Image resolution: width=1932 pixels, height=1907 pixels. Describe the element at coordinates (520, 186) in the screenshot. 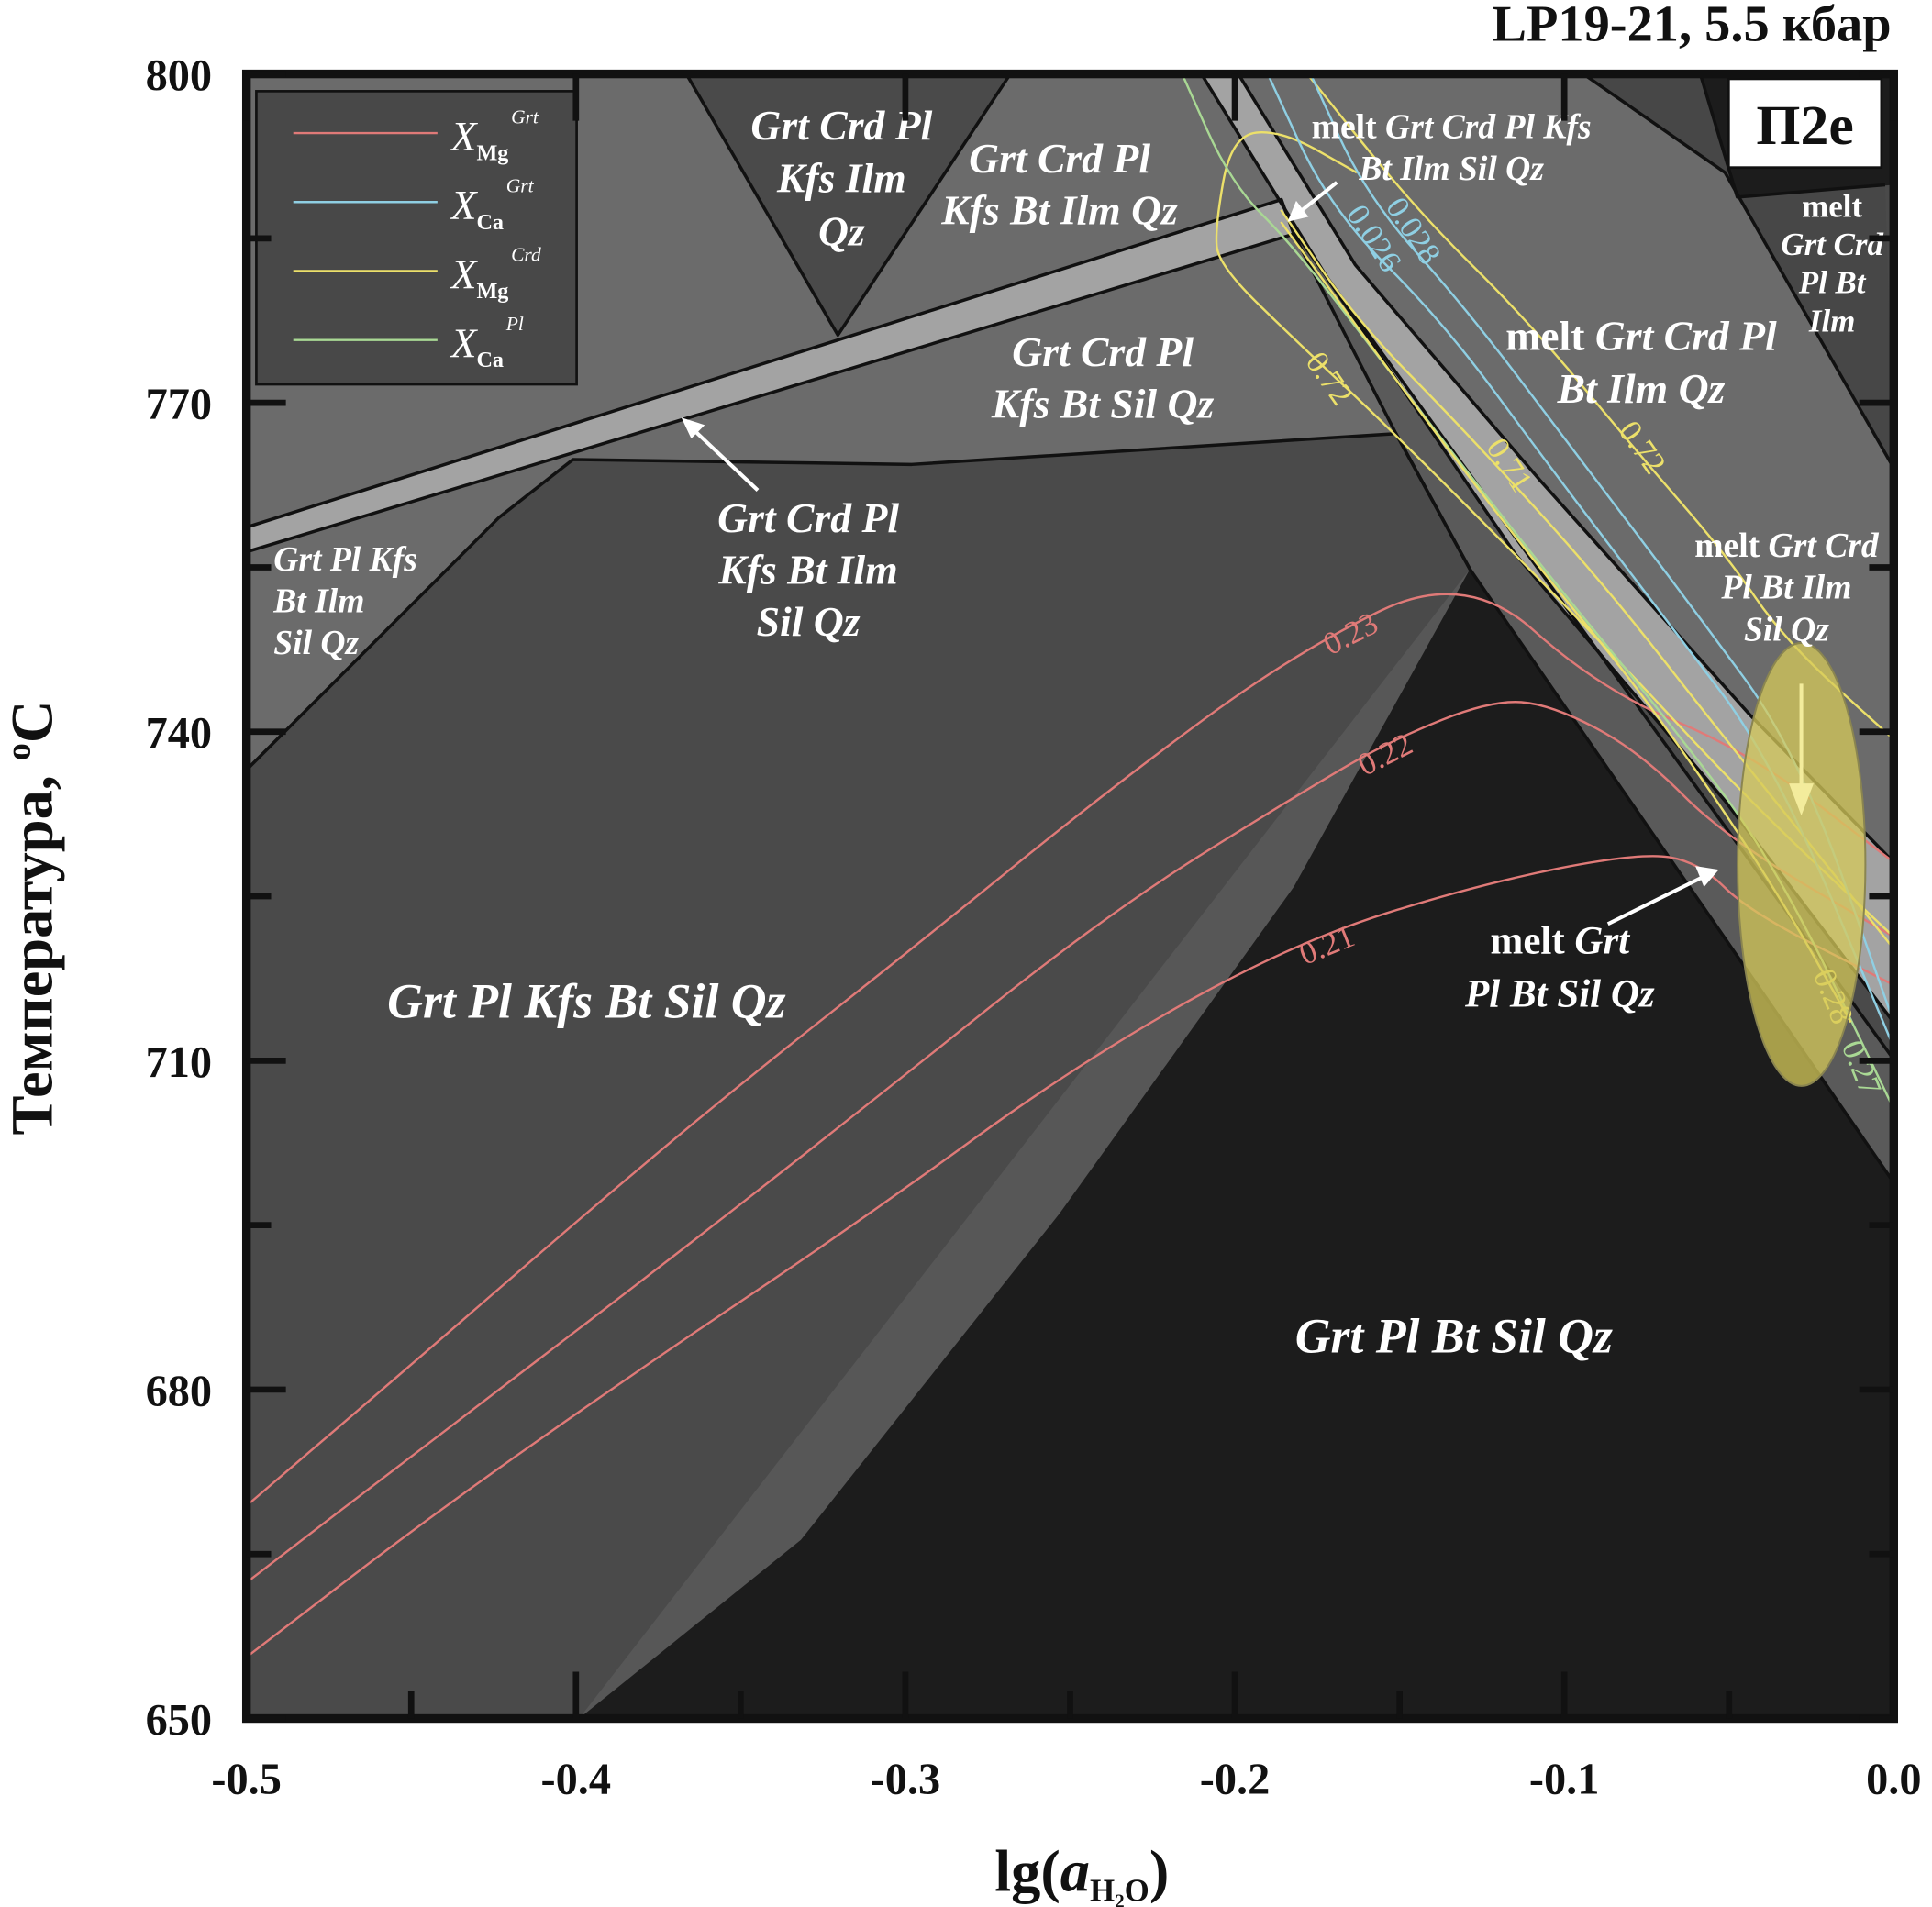

I see `legend-sup: Grt` at that location.